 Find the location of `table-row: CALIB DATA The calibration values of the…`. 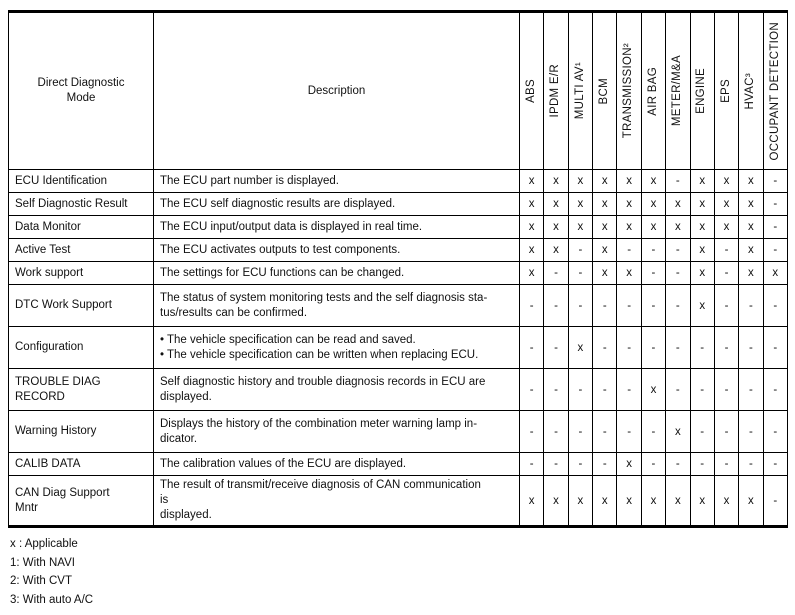

table-row: CALIB DATA The calibration values of the… is located at coordinates (398, 464).